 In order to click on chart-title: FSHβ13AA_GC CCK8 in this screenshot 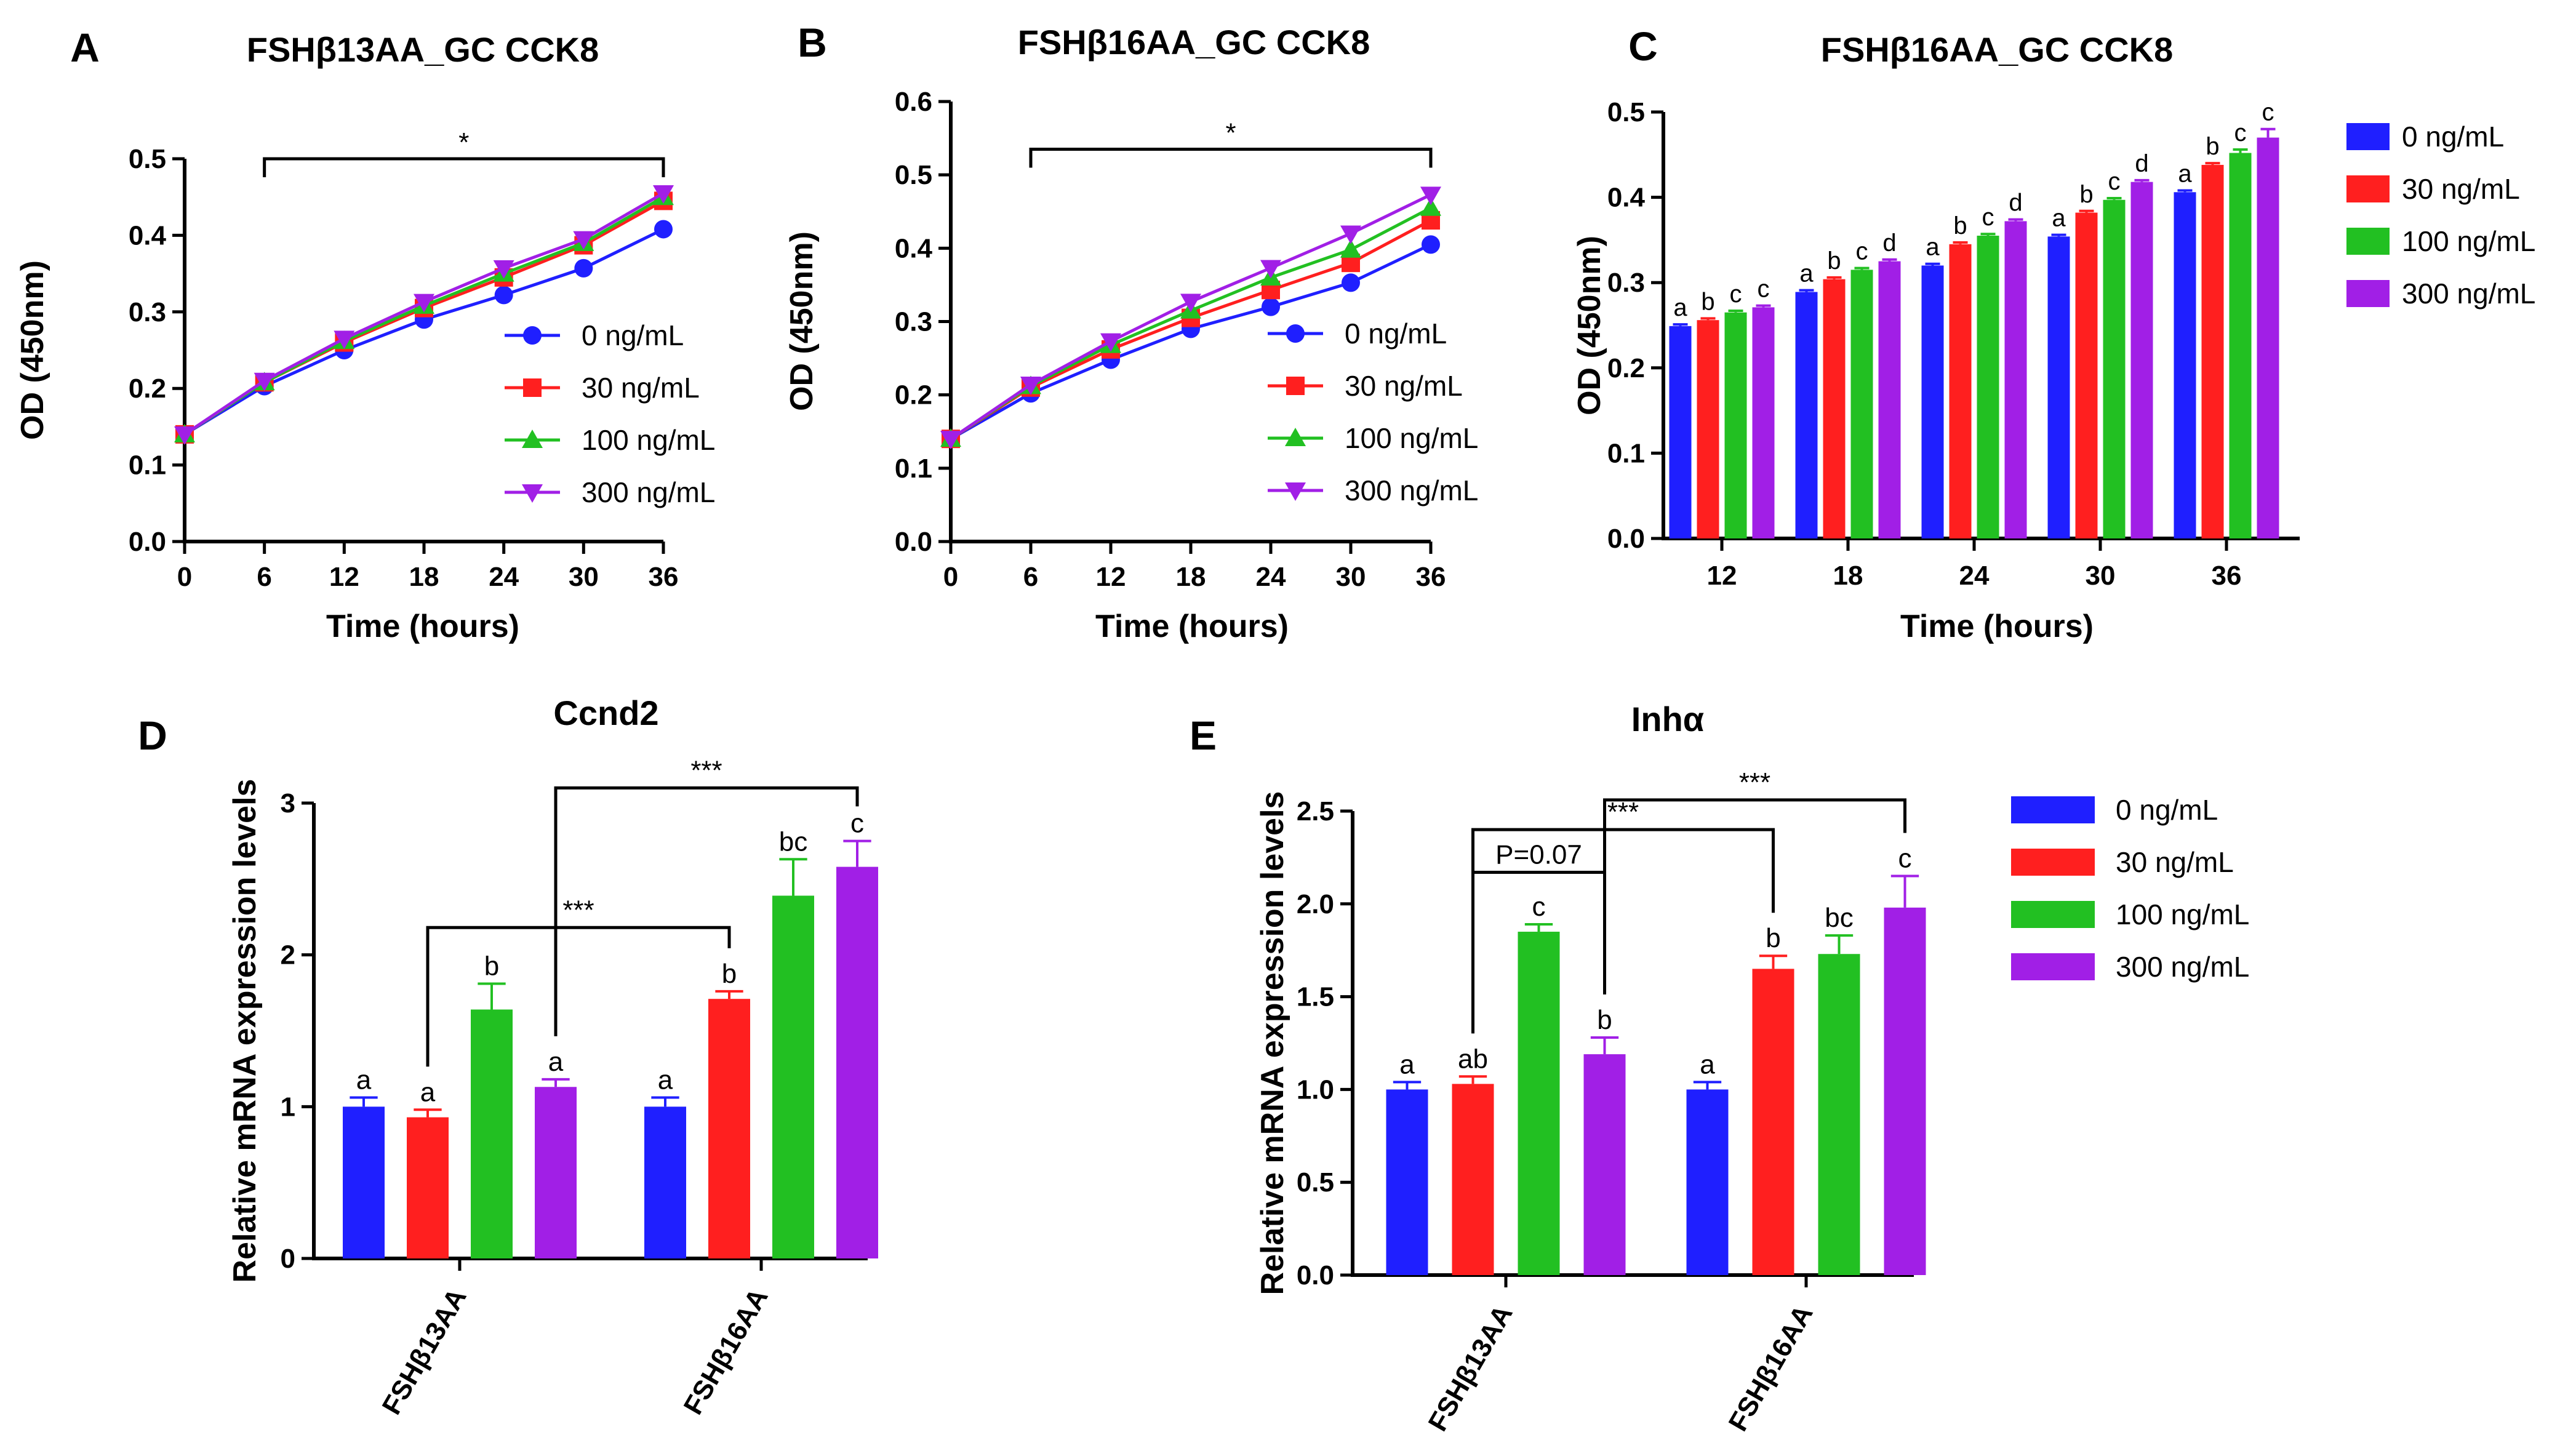, I will do `click(423, 49)`.